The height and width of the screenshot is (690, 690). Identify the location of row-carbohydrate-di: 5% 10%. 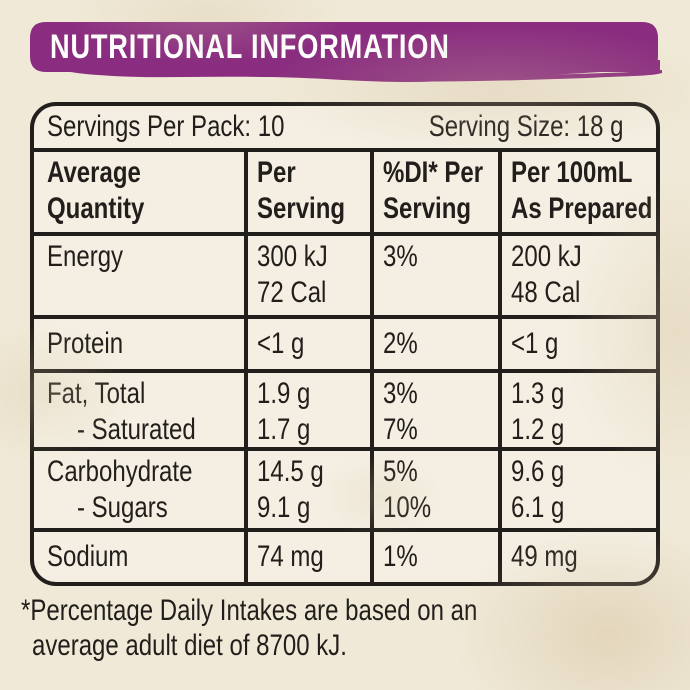
(436, 489).